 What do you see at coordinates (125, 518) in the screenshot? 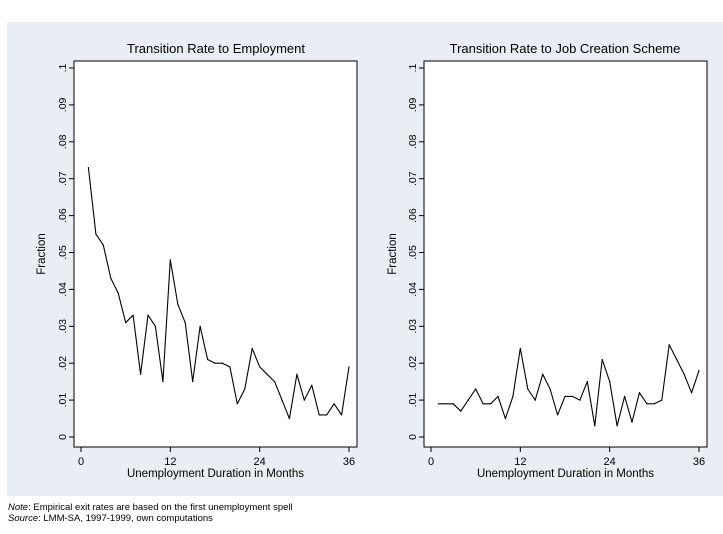
I see `footnote-source-text: : LMM-SA, 1997-1999, own computations` at bounding box center [125, 518].